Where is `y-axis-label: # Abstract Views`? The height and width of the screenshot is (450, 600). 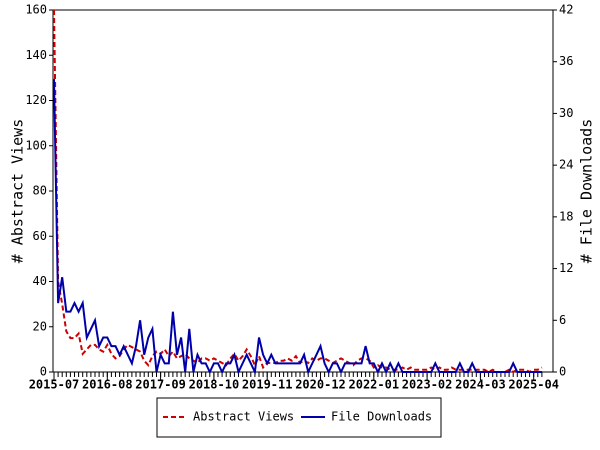
y-axis-label: # Abstract Views is located at coordinates (18, 191).